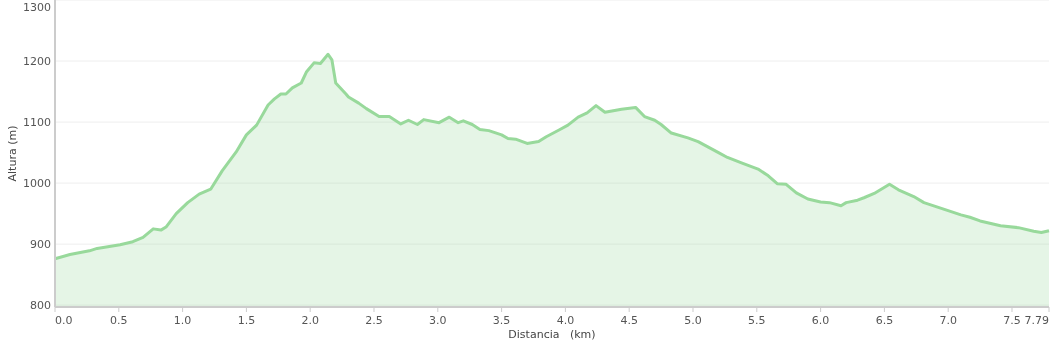 This screenshot has width=1050, height=347. What do you see at coordinates (693, 320) in the screenshot?
I see `x-tick-label: 5.0` at bounding box center [693, 320].